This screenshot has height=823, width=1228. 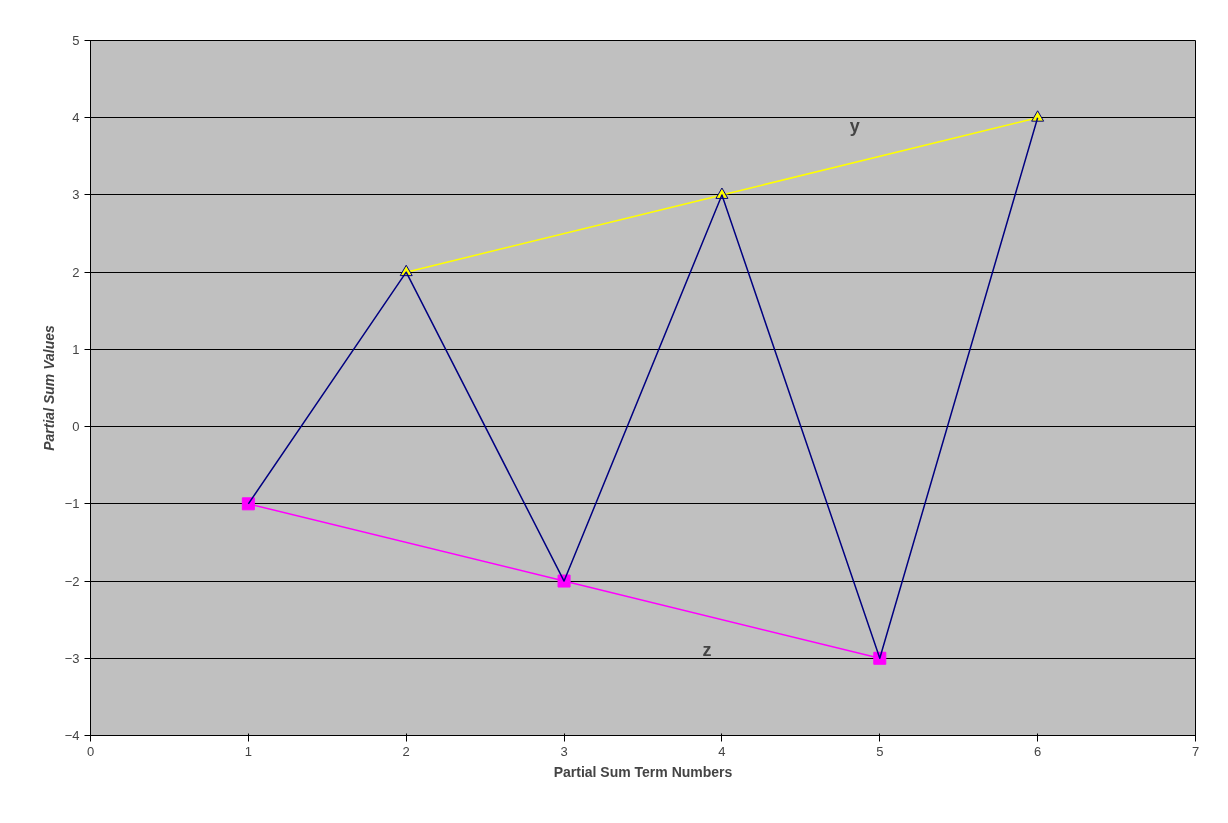 I want to click on series-label: y, so click(x=854, y=126).